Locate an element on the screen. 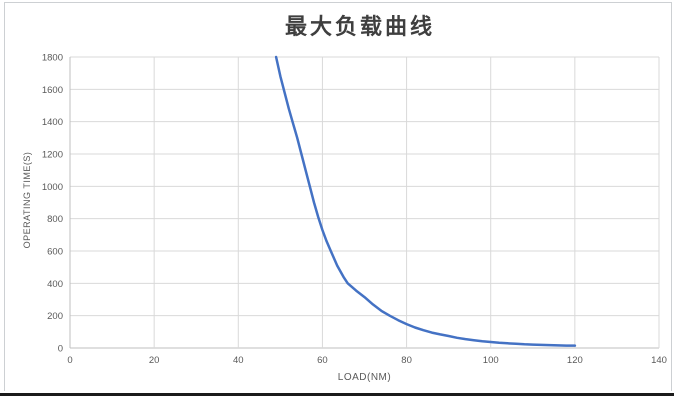 The image size is (676, 403). y-tick-label: 200 is located at coordinates (55, 316).